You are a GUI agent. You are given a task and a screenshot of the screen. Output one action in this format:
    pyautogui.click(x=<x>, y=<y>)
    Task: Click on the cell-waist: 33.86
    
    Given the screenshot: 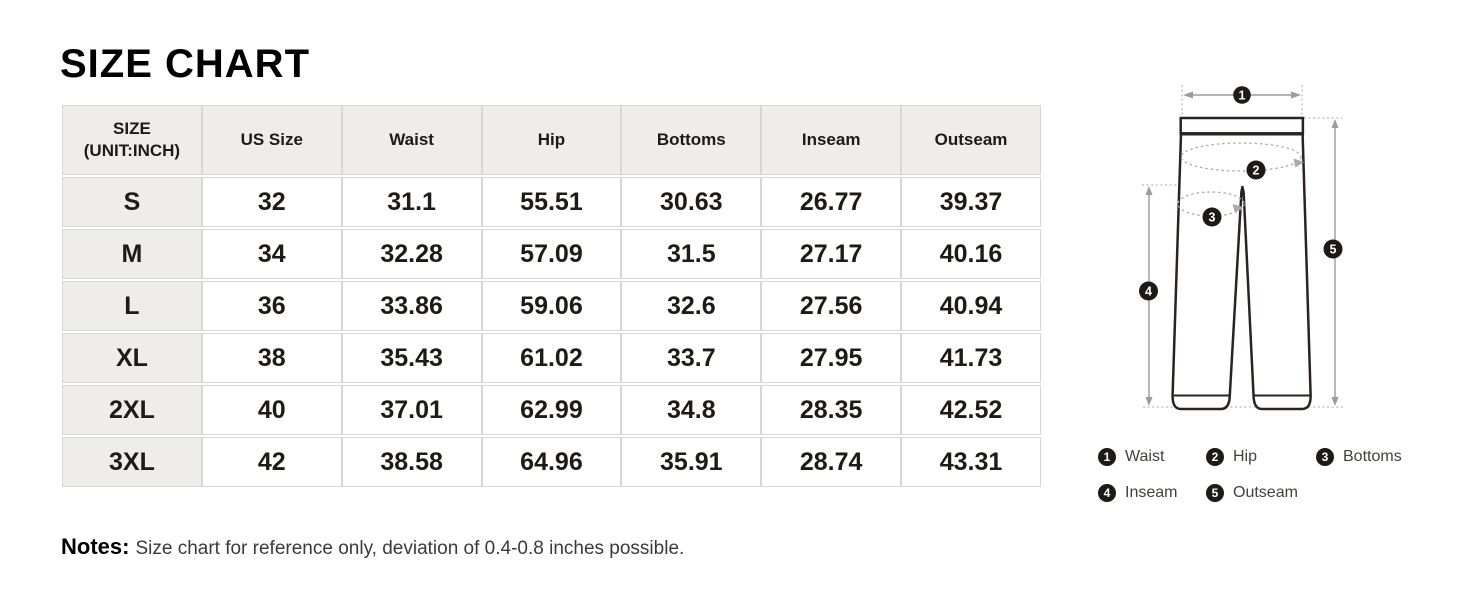 What is the action you would take?
    pyautogui.click(x=411, y=306)
    